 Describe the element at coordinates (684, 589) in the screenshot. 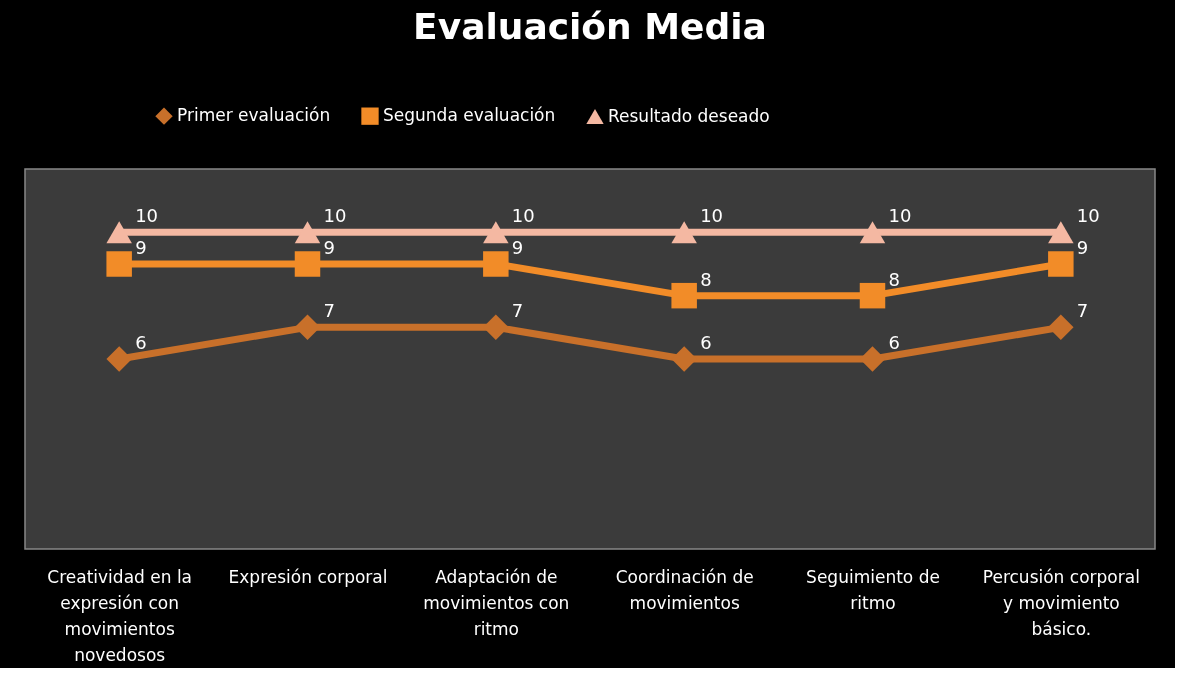

I see `x-tick-label: Coordinación de movimientos` at that location.